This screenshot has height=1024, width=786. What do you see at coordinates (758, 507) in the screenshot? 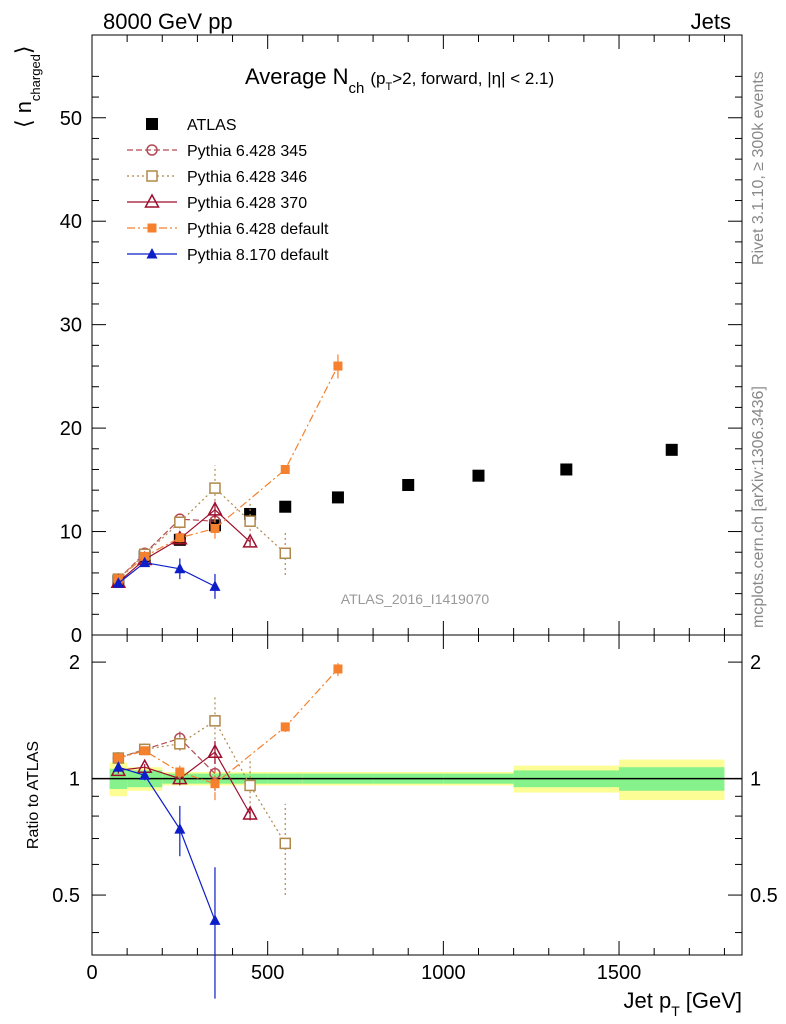
I see `mcplots-label: mcplots.cern.ch [arXiv:1306.3436]` at bounding box center [758, 507].